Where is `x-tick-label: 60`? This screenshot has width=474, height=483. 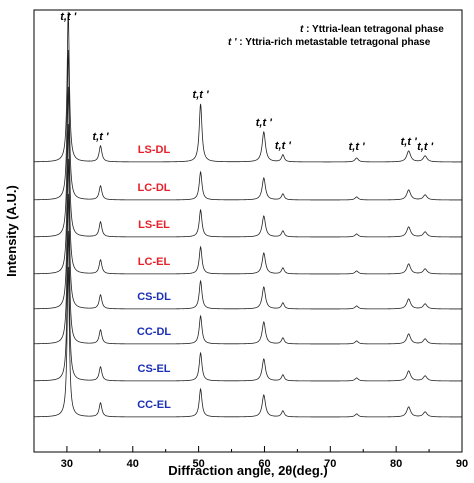 x-tick-label: 60 is located at coordinates (264, 464).